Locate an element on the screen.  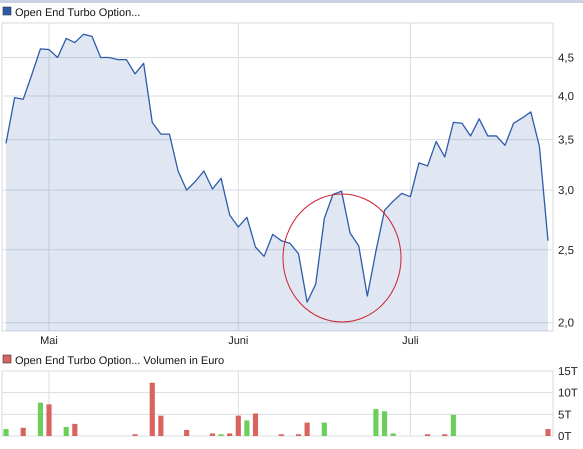
y-tick-label: 4,5 is located at coordinates (566, 58).